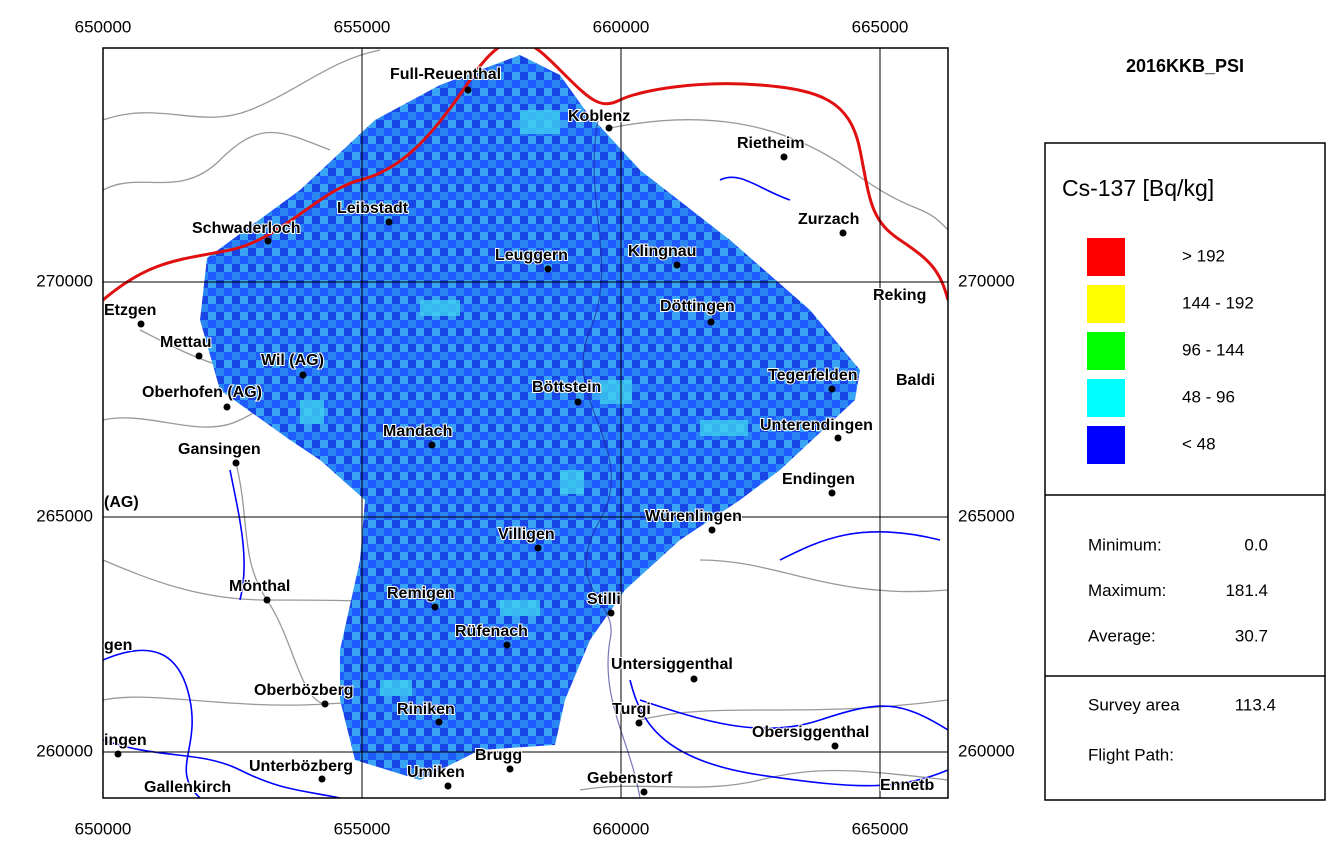 The width and height of the screenshot is (1331, 852). What do you see at coordinates (1203, 255) in the screenshot?
I see `legend-label: > 192` at bounding box center [1203, 255].